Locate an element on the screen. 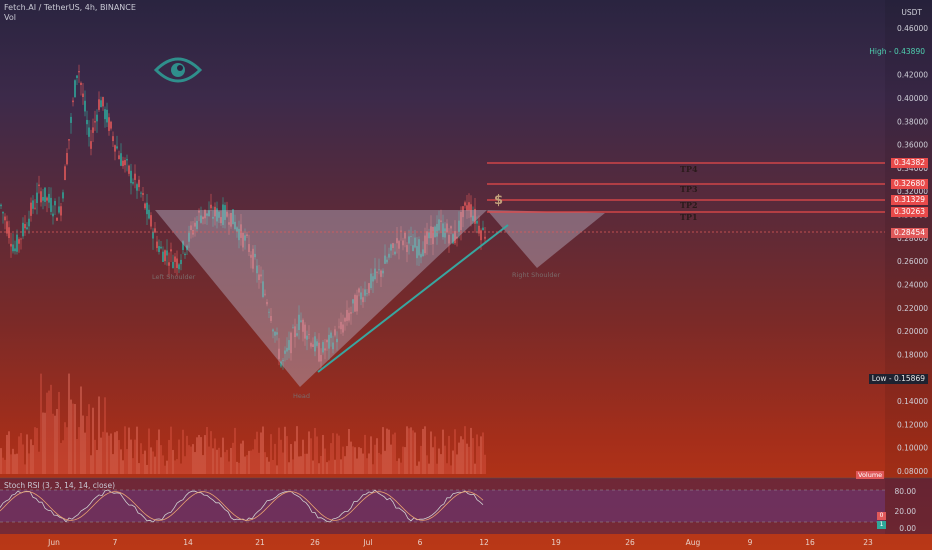 The width and height of the screenshot is (932, 550). price-tick-label: 0.08000 is located at coordinates (912, 471).